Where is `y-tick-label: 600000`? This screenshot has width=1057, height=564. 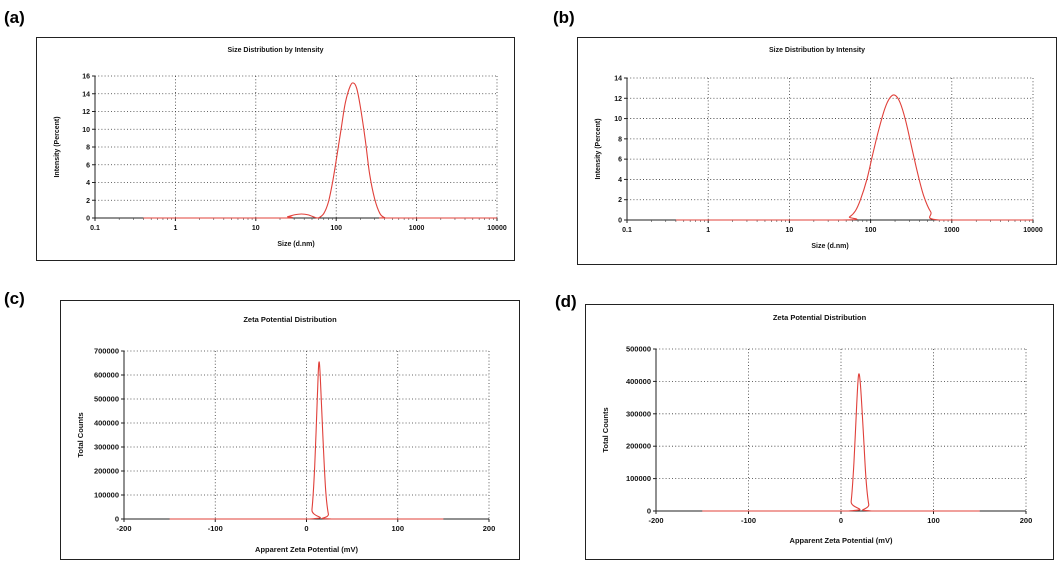 y-tick-label: 600000 is located at coordinates (106, 375).